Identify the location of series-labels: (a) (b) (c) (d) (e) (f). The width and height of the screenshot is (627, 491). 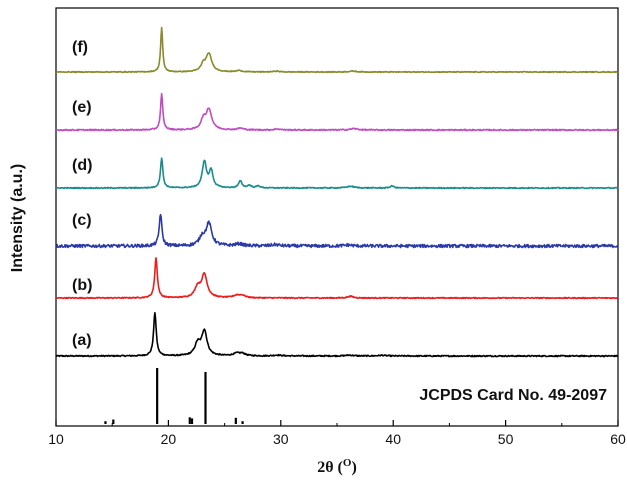
(82, 194).